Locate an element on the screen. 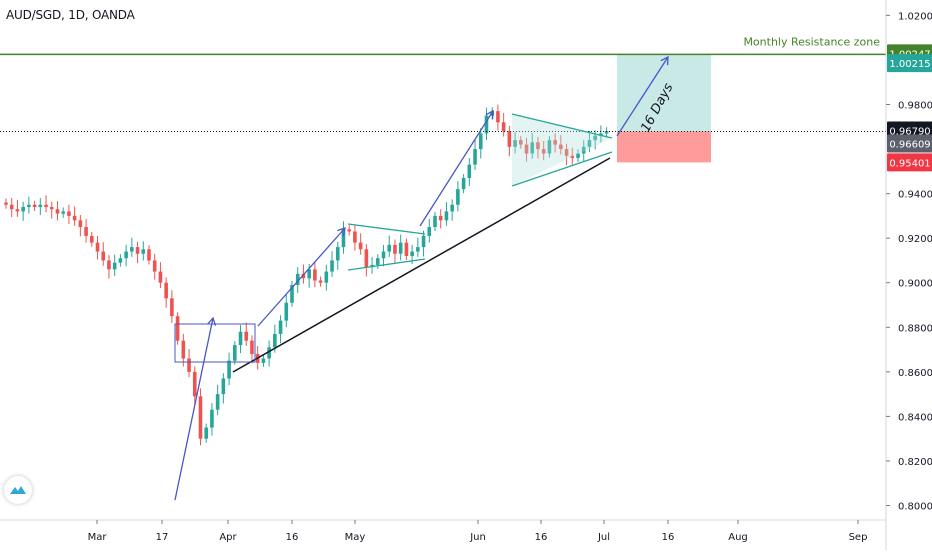  tradingview-logo is located at coordinates (18, 490).